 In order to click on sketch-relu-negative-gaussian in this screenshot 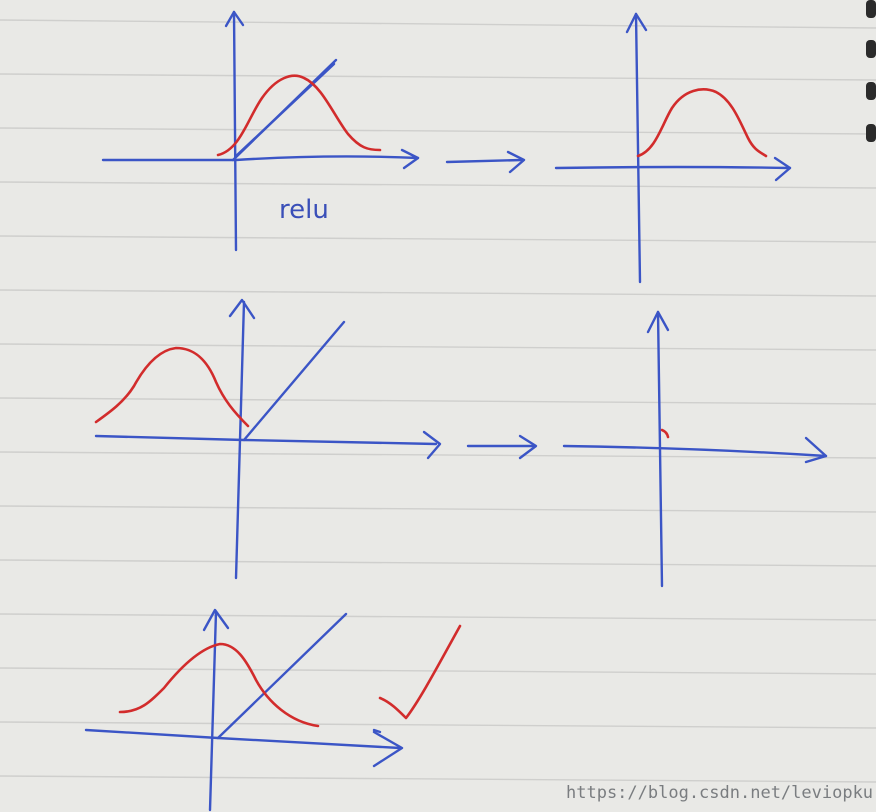, I will do `click(268, 439)`.